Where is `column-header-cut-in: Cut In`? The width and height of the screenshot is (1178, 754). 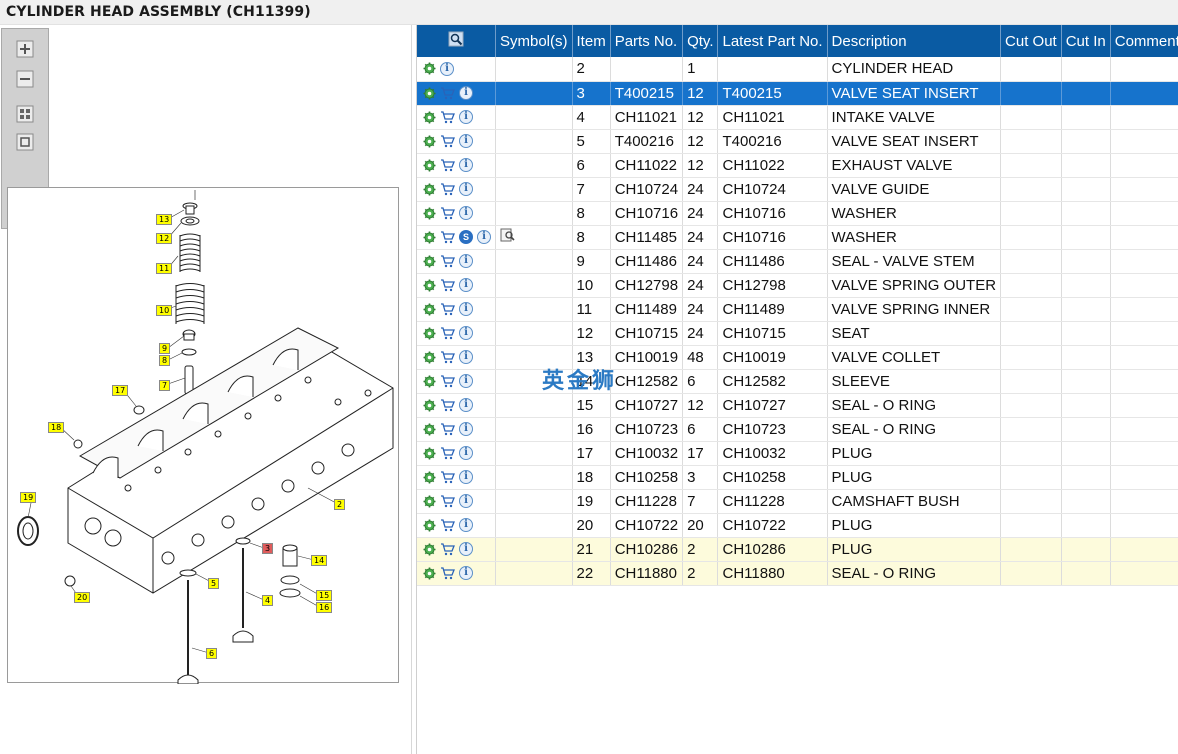 column-header-cut-in: Cut In is located at coordinates (1086, 41).